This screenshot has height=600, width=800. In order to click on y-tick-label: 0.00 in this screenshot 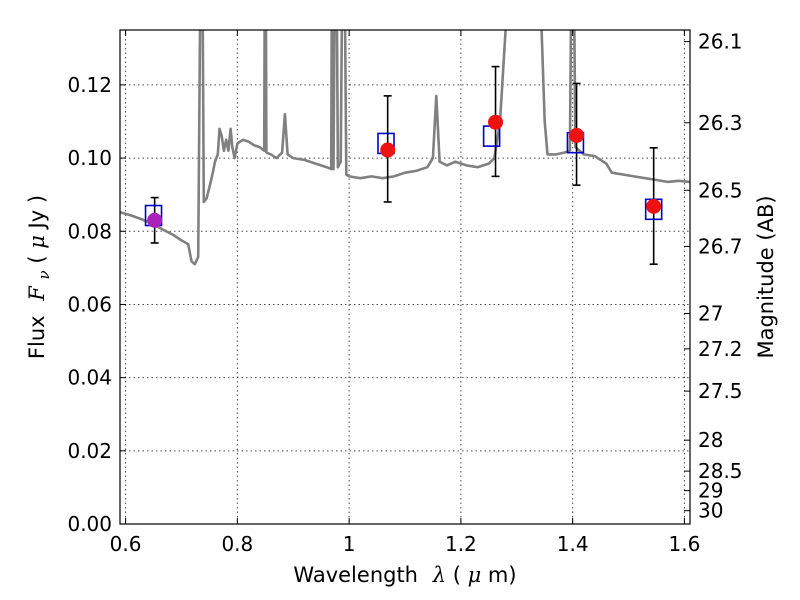, I will do `click(89, 524)`.